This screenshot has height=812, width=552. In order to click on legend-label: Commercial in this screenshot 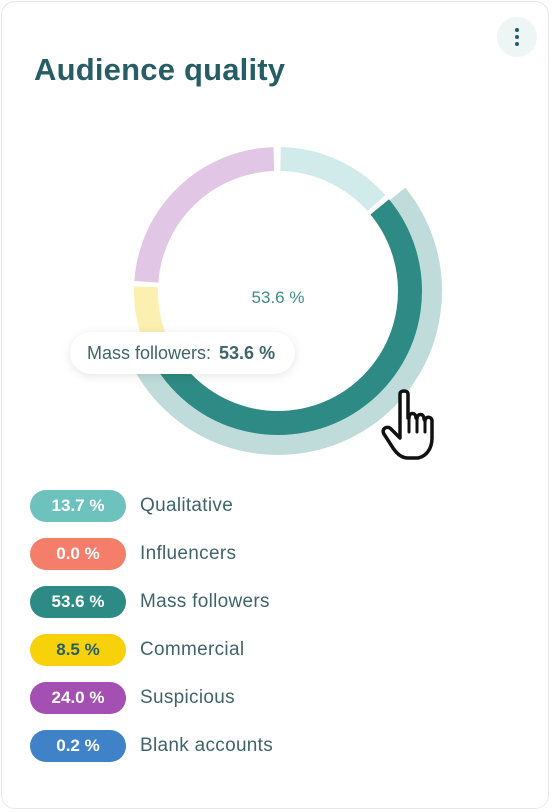, I will do `click(192, 649)`.